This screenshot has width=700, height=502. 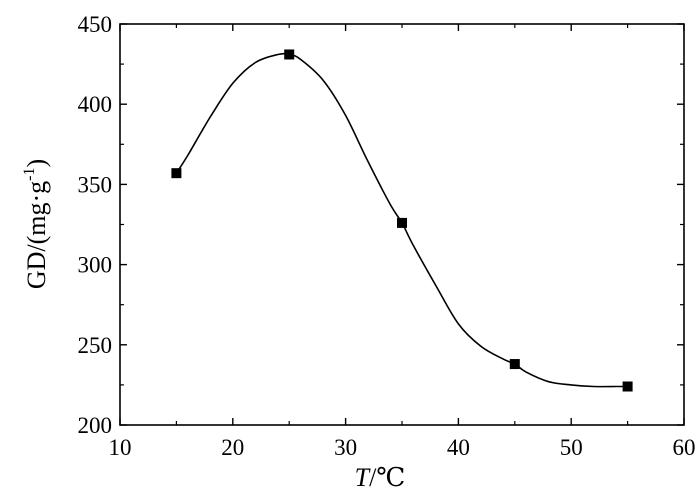 I want to click on x-tick-label: 20, so click(x=232, y=447).